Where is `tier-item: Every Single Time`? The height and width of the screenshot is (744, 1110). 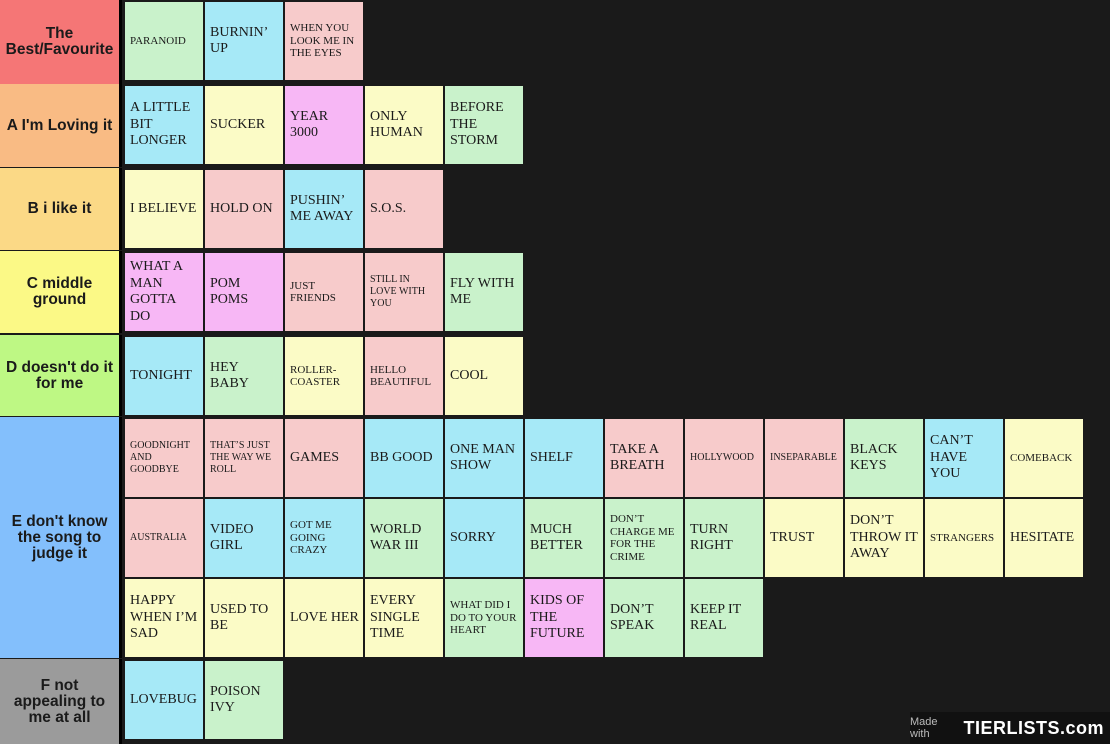 tier-item: Every Single Time is located at coordinates (404, 618).